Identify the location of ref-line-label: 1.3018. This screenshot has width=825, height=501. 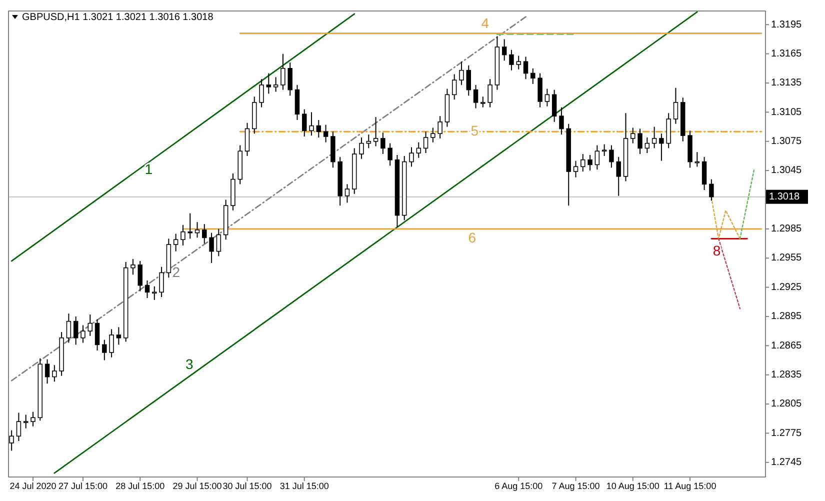
(784, 196).